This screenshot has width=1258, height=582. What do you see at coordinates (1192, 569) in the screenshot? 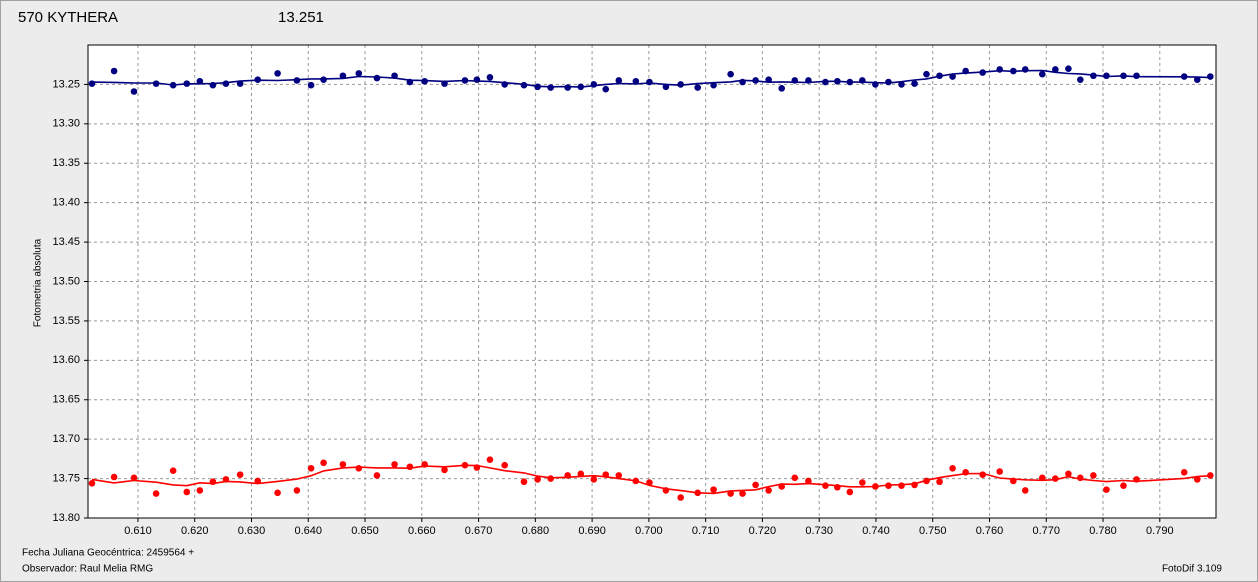
I see `software: FotoDif 3.109` at bounding box center [1192, 569].